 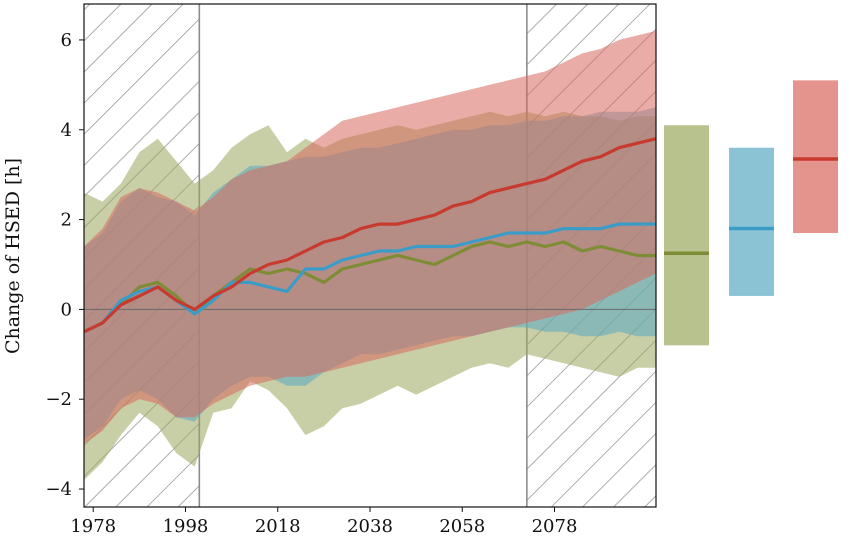 What do you see at coordinates (58, 489) in the screenshot?
I see `y-tick-label-0: −4` at bounding box center [58, 489].